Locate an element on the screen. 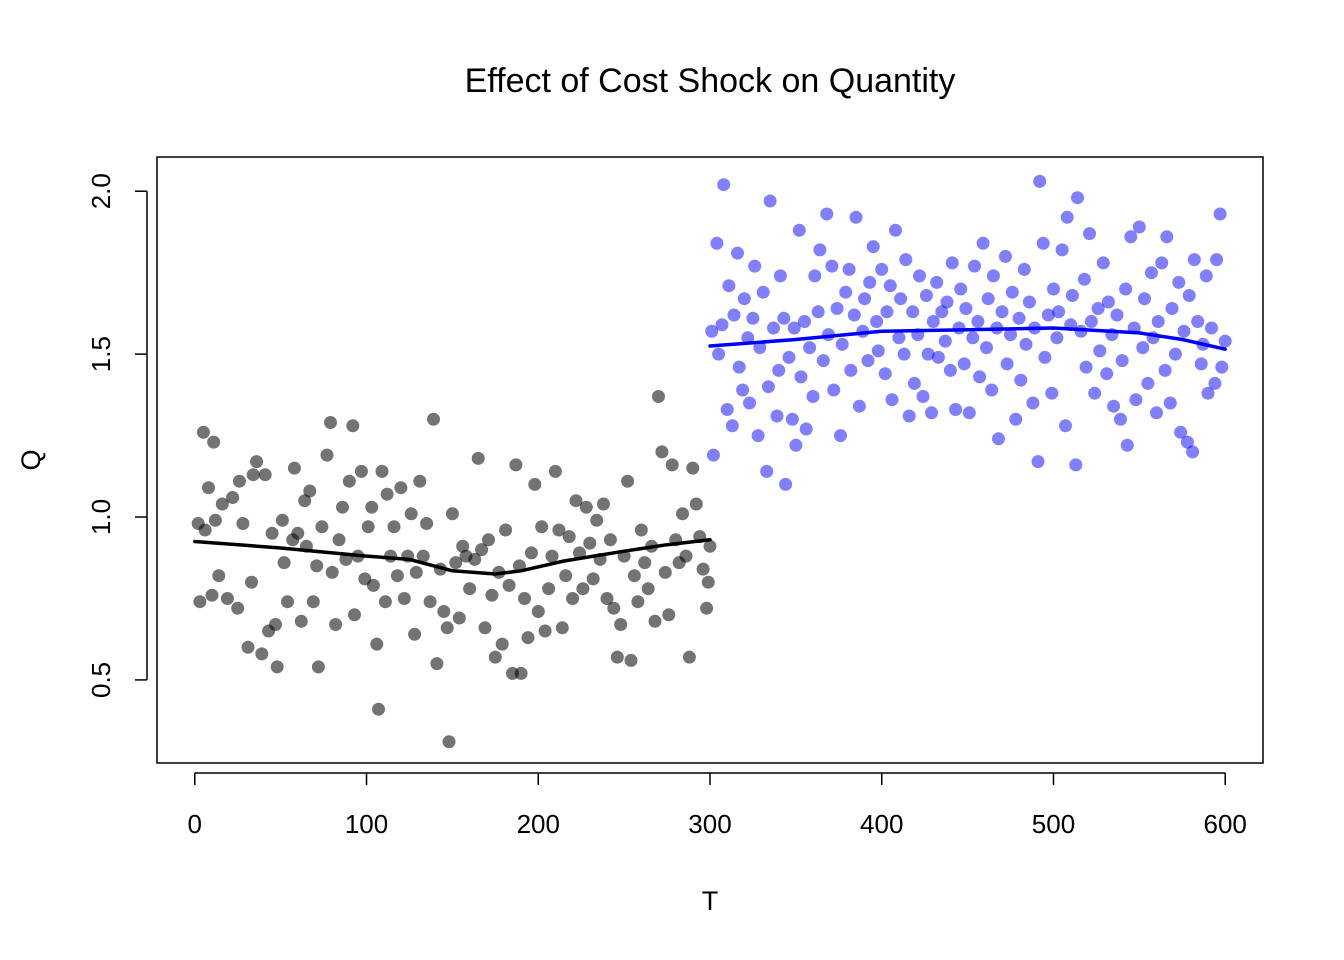  x-tick-label: 100 is located at coordinates (366, 824).